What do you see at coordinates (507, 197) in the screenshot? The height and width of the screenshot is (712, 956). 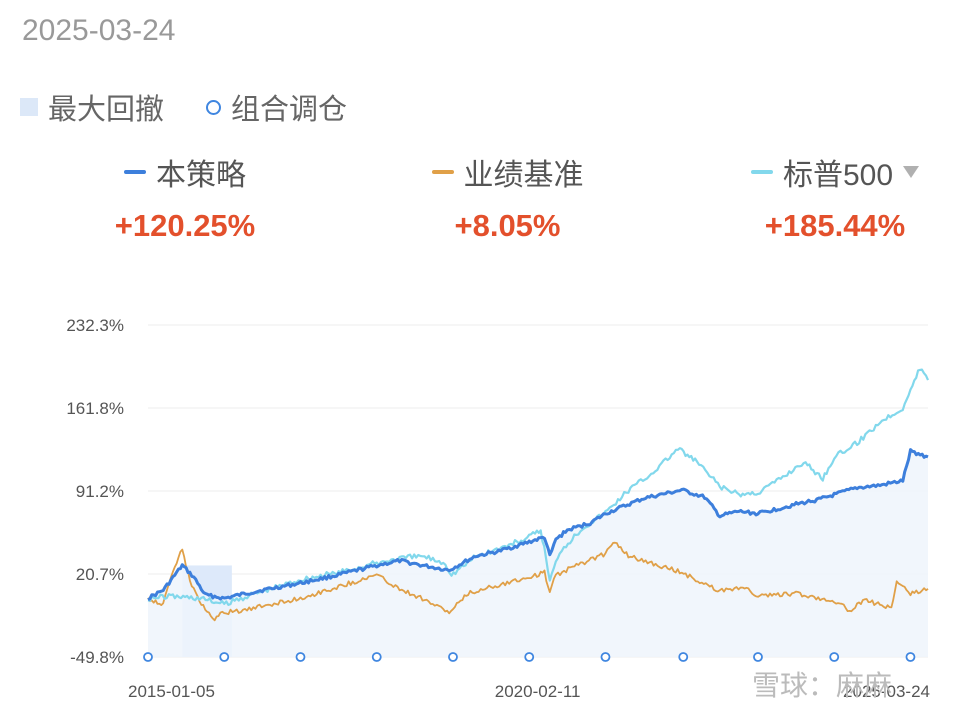 I see `series-benchmark: 业绩基准 +8.05%` at bounding box center [507, 197].